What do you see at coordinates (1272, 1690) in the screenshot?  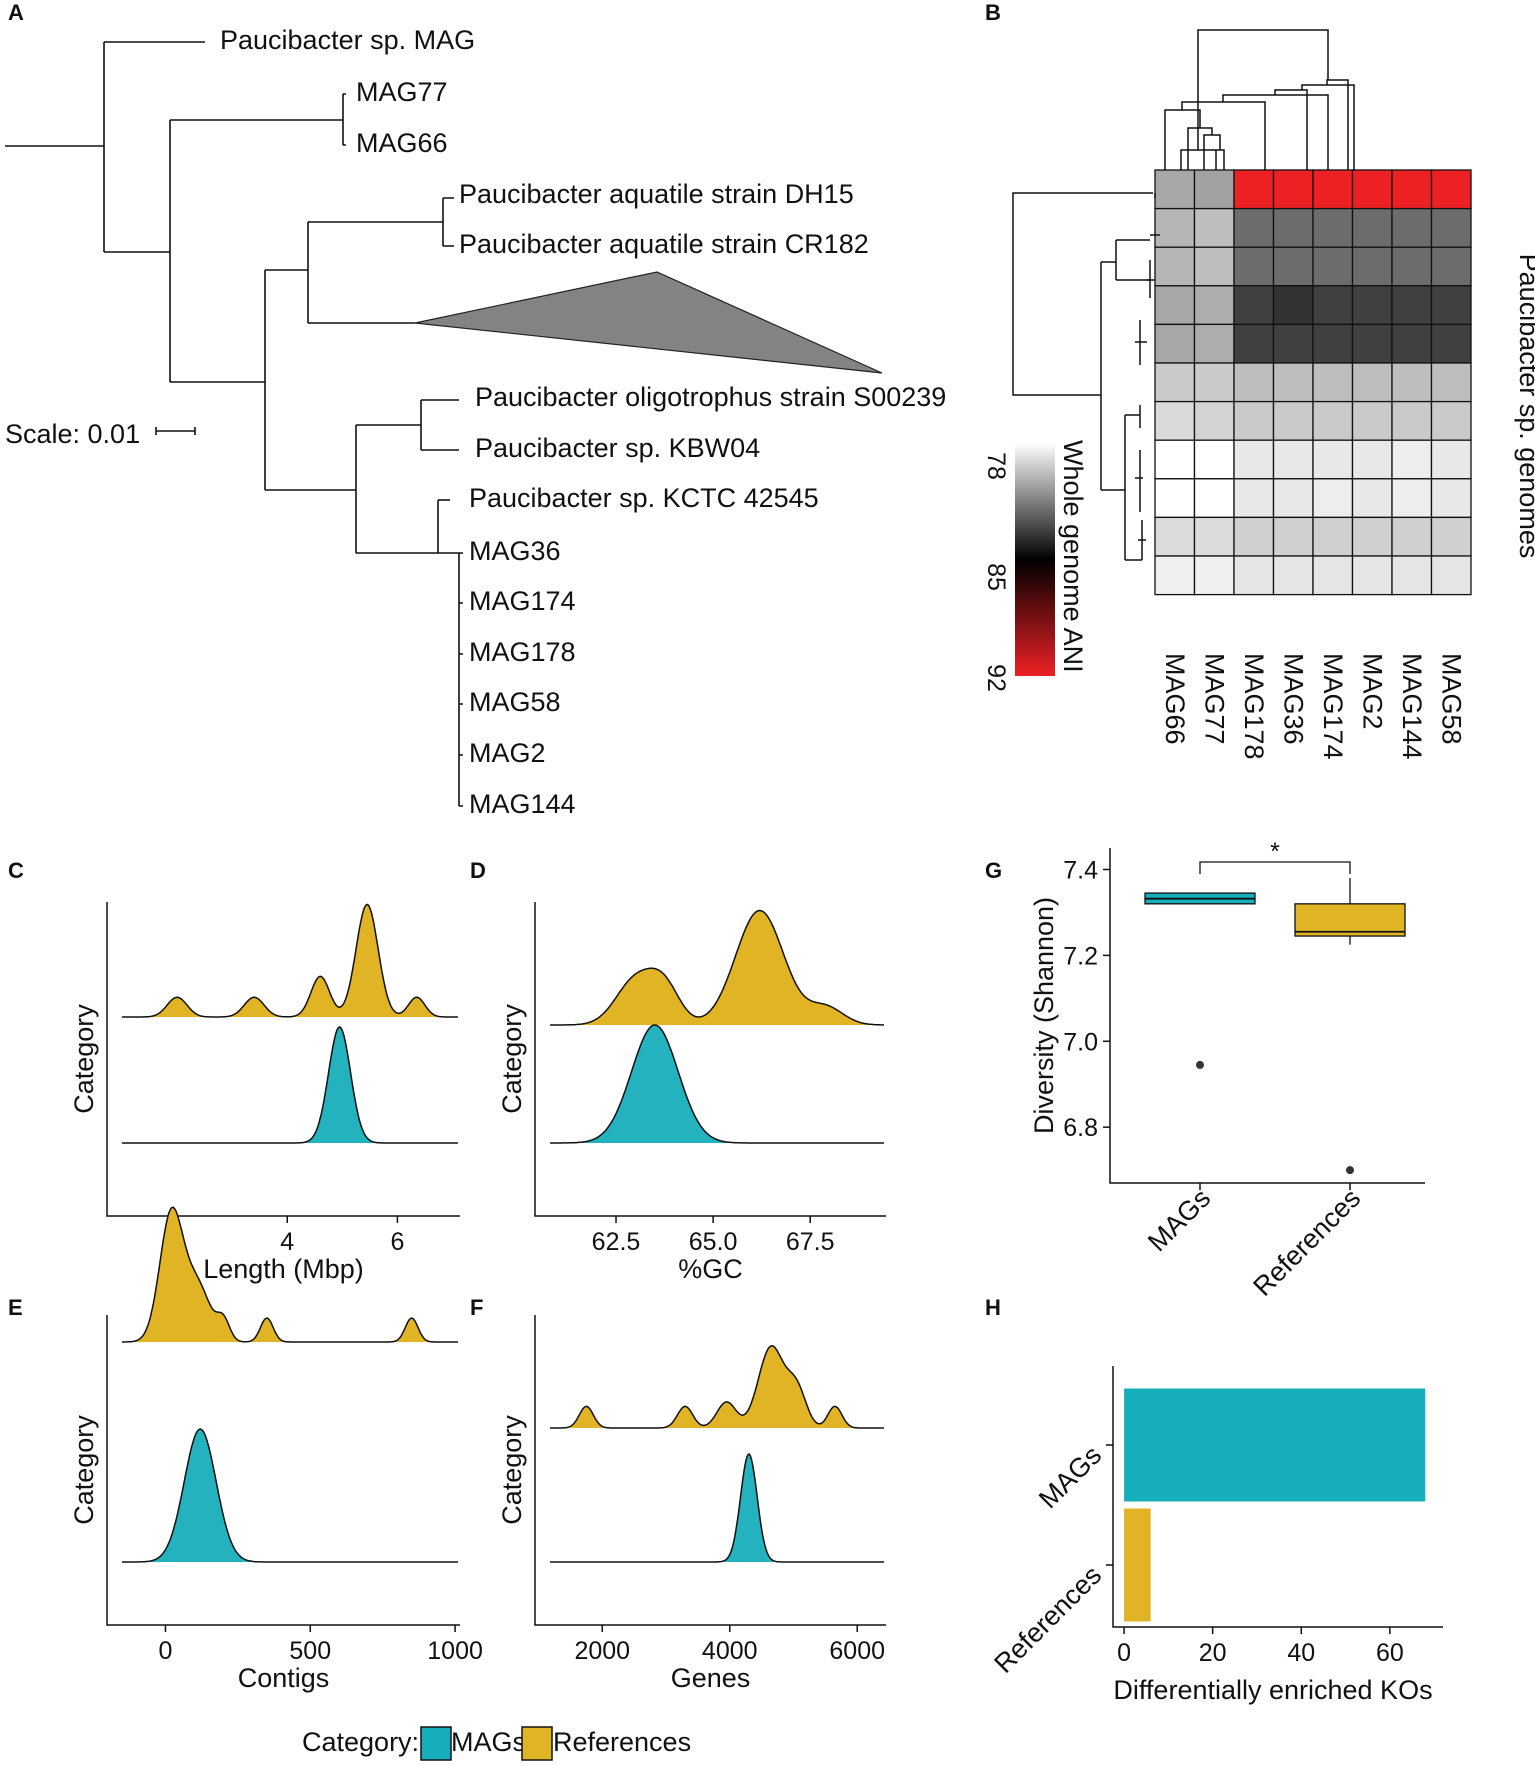 I see `x-axis-label: Differentially enriched KOs` at bounding box center [1272, 1690].